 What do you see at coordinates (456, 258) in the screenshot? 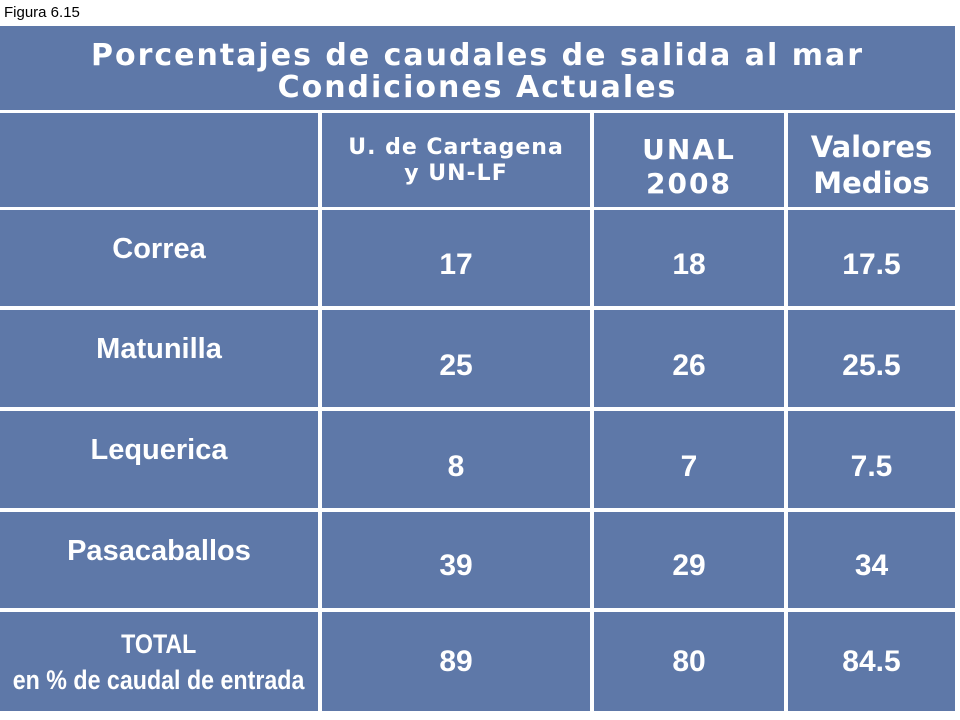
I see `cell-correa-ucartagena: 17` at bounding box center [456, 258].